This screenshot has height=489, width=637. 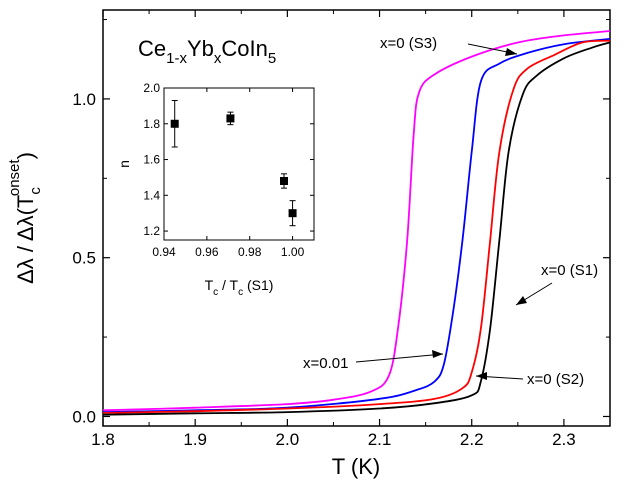 What do you see at coordinates (25, 218) in the screenshot?
I see `y-axis-label: Δλ / Δλ(Tconset)` at bounding box center [25, 218].